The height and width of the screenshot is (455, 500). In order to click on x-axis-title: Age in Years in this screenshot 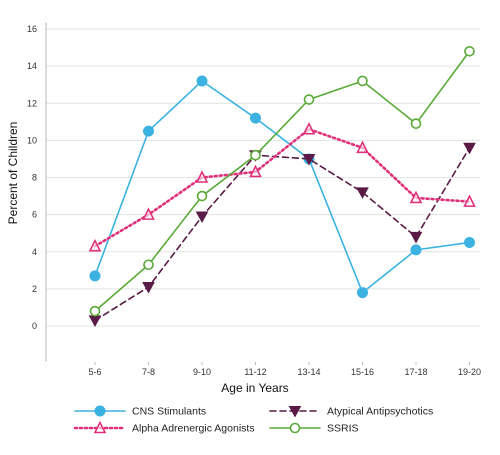, I will do `click(254, 388)`.